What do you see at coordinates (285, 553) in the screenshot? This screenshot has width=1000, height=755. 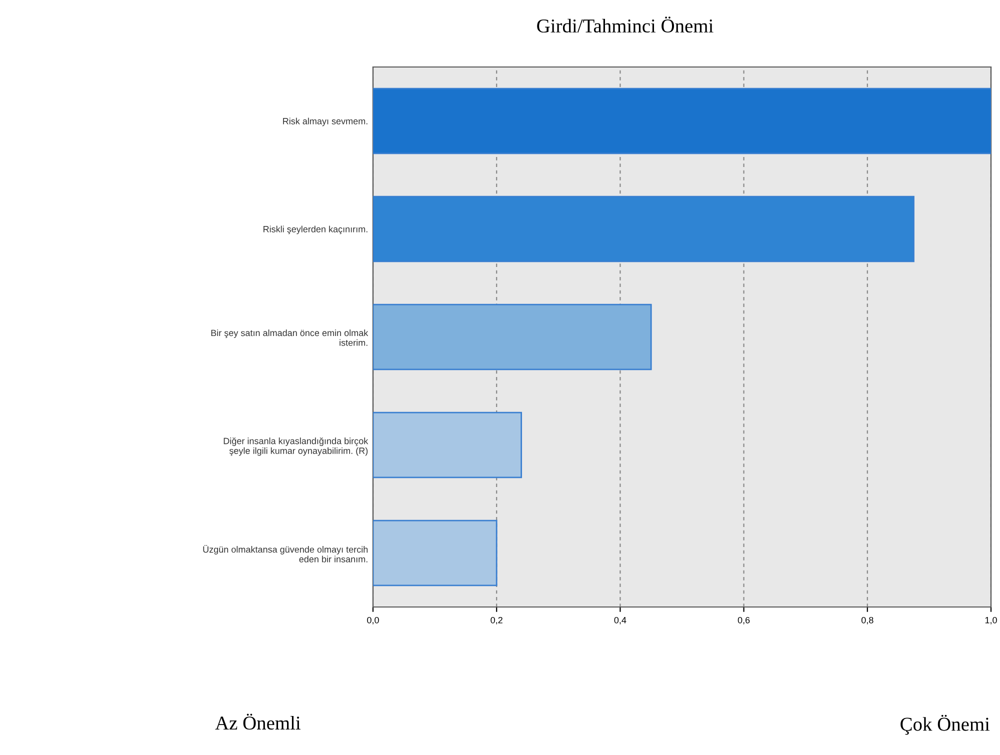 I see `y-tick-label: Üzgün olmaktansa güvende olmayı tercih eden bir insanım.` at bounding box center [285, 553].